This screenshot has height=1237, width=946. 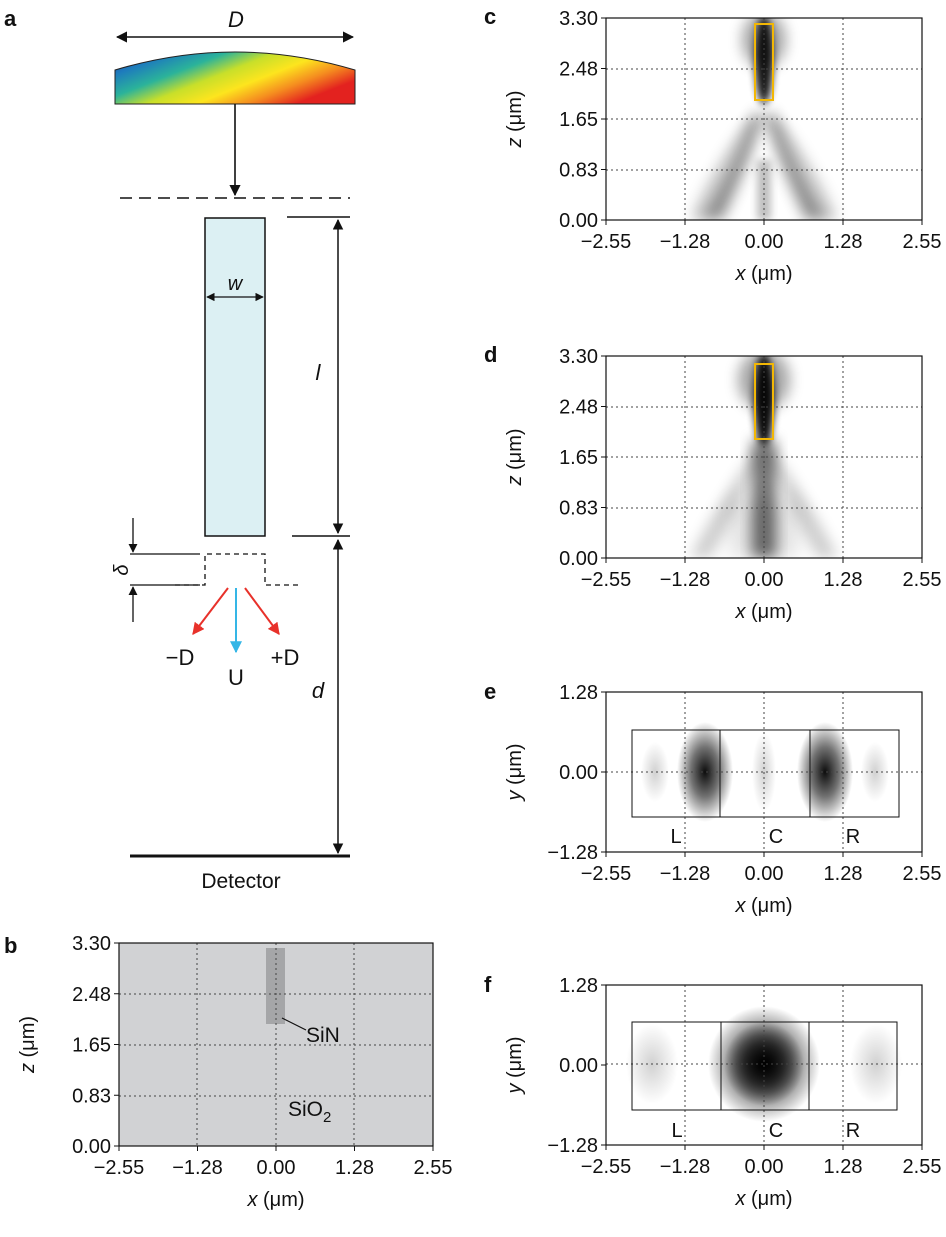 I want to click on panel-f: f L C R, so click(x=703, y=1059).